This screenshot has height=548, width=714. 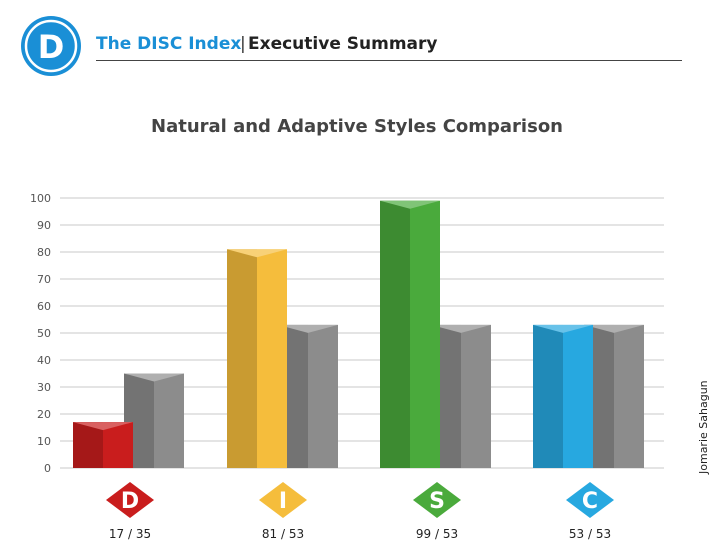 What do you see at coordinates (410, 204) in the screenshot?
I see `natural-s-bar-top` at bounding box center [410, 204].